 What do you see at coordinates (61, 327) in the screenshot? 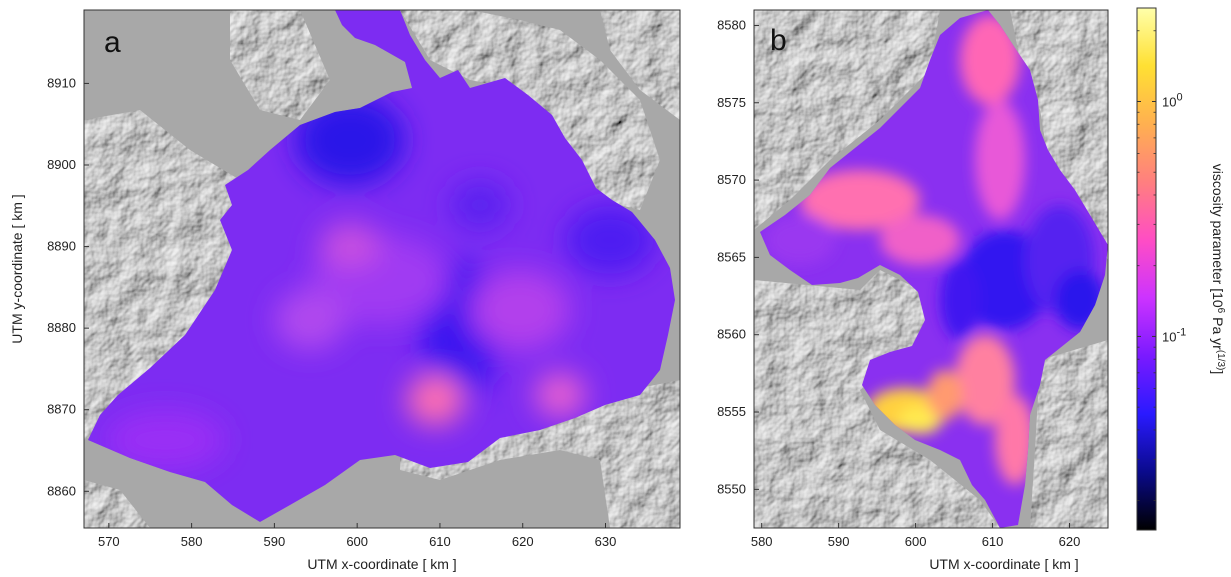
I see `panel-a-y-tick-label: 8880` at bounding box center [61, 327].